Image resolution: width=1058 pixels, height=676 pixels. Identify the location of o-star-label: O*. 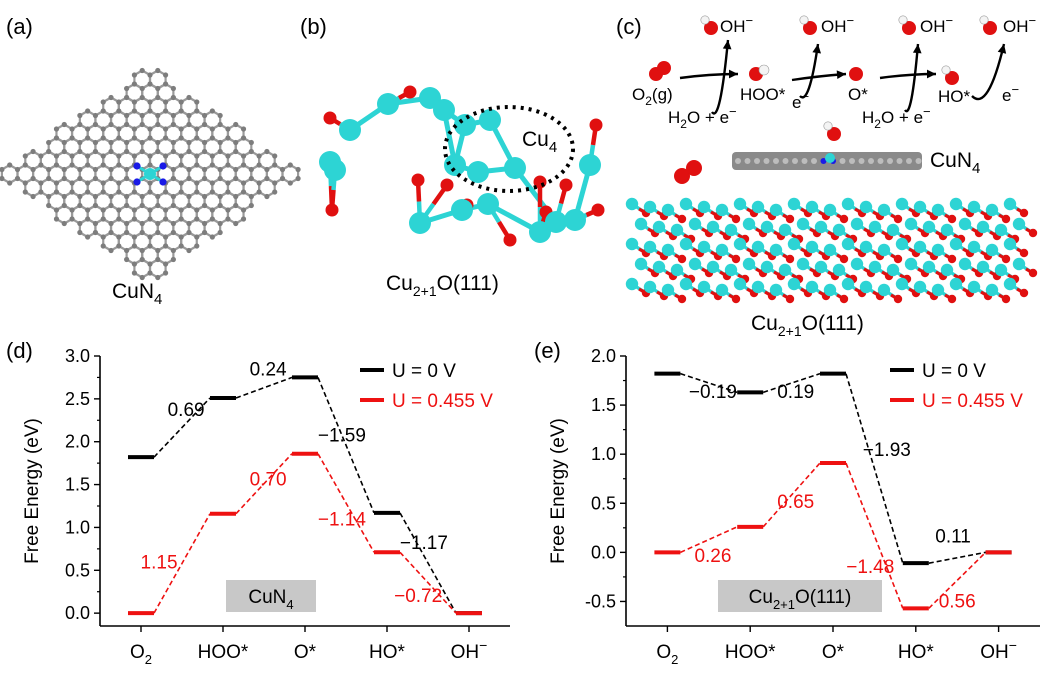
(858, 94).